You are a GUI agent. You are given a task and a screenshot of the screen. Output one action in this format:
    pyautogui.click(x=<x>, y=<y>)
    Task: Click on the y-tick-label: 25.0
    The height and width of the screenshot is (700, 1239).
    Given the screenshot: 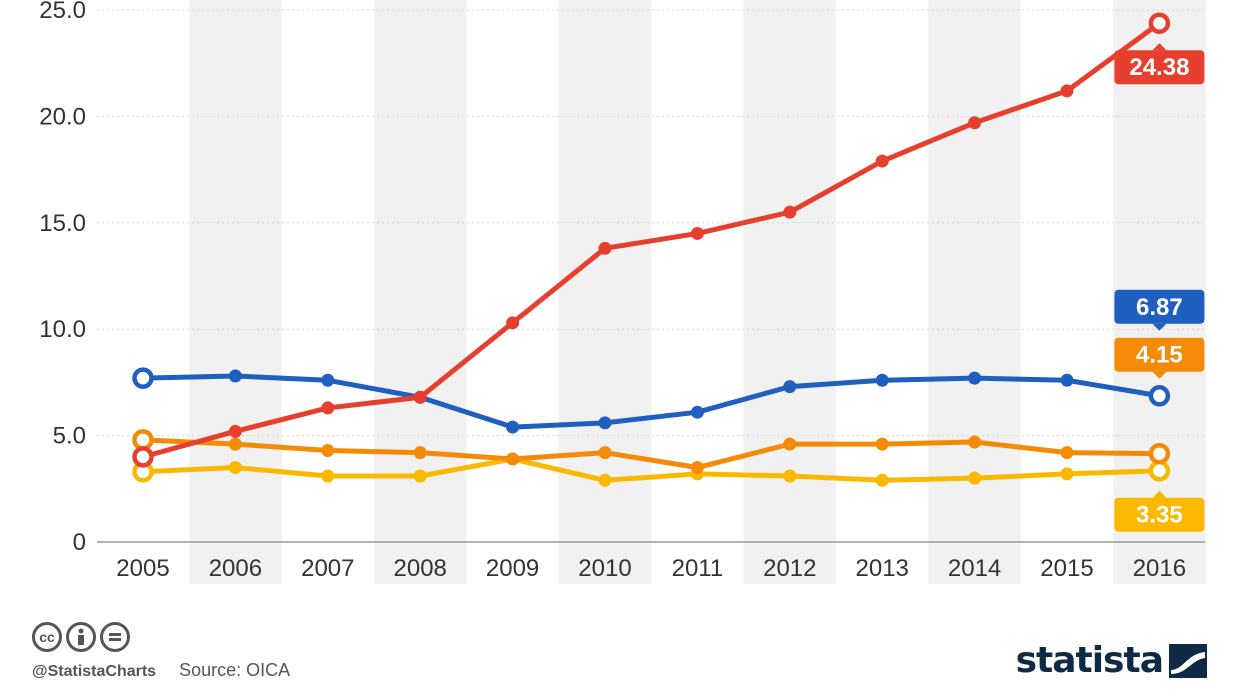 What is the action you would take?
    pyautogui.click(x=62, y=12)
    